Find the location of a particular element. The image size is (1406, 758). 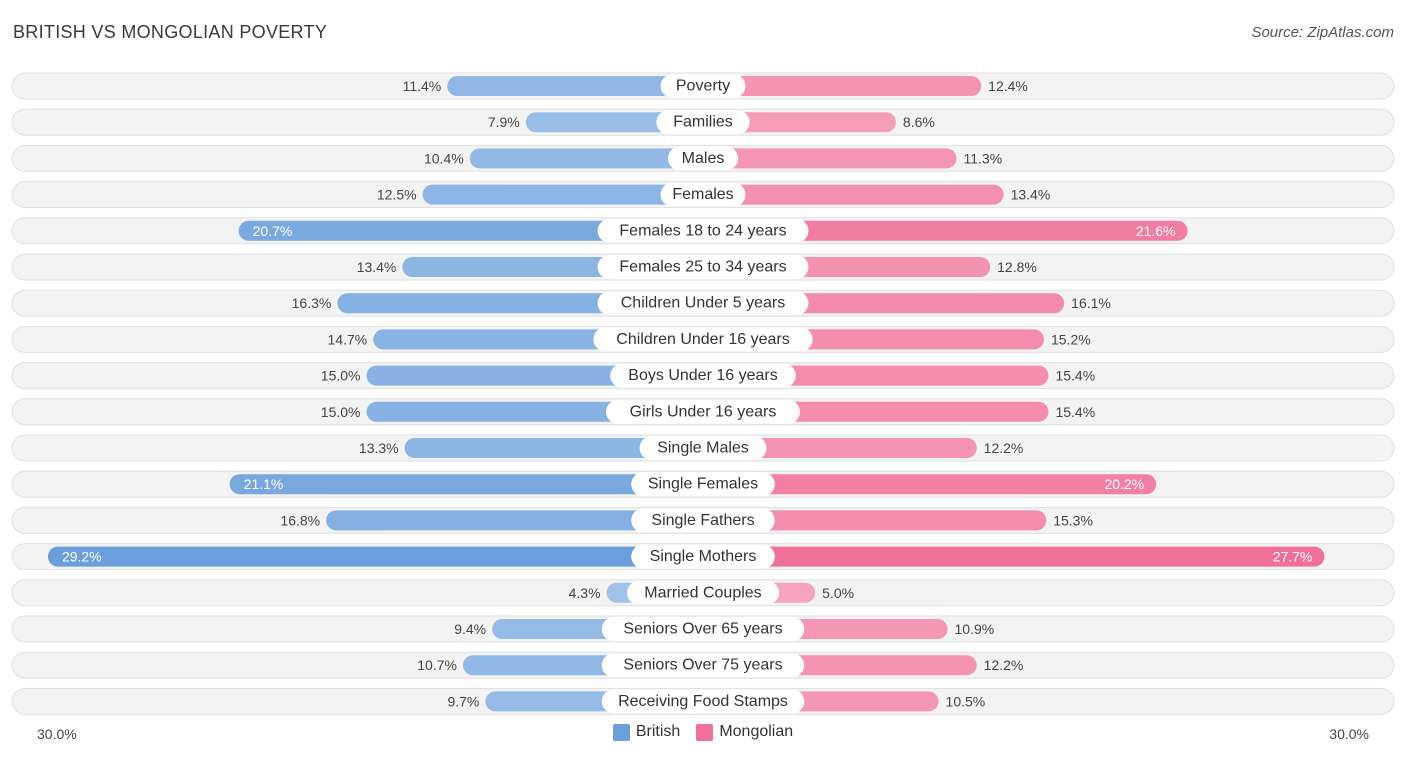

chart-title: BRITISH VS MONGOLIAN POVERTY is located at coordinates (170, 32).